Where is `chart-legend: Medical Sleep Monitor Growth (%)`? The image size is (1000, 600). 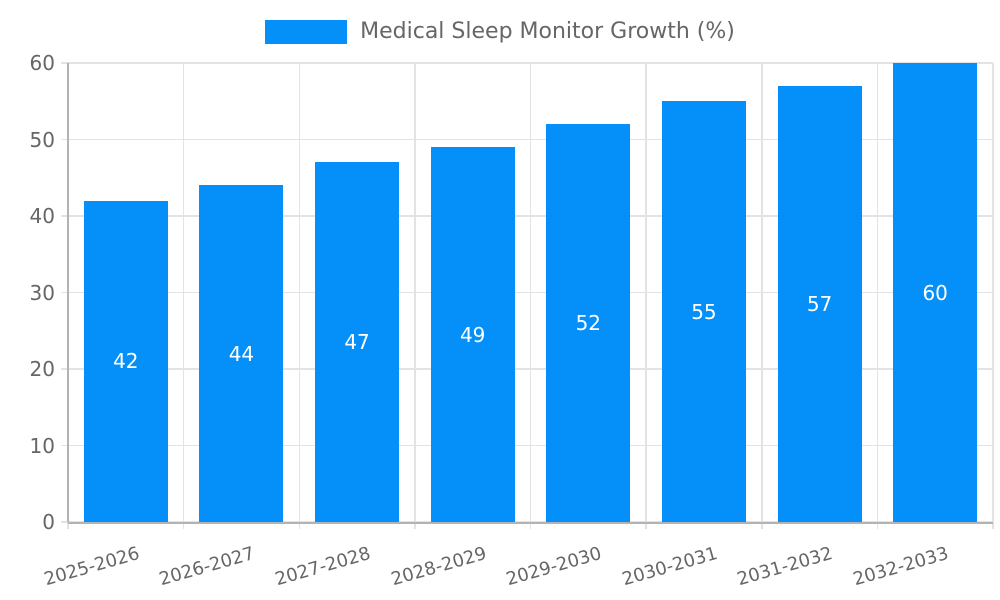
chart-legend: Medical Sleep Monitor Growth (%) is located at coordinates (500, 32).